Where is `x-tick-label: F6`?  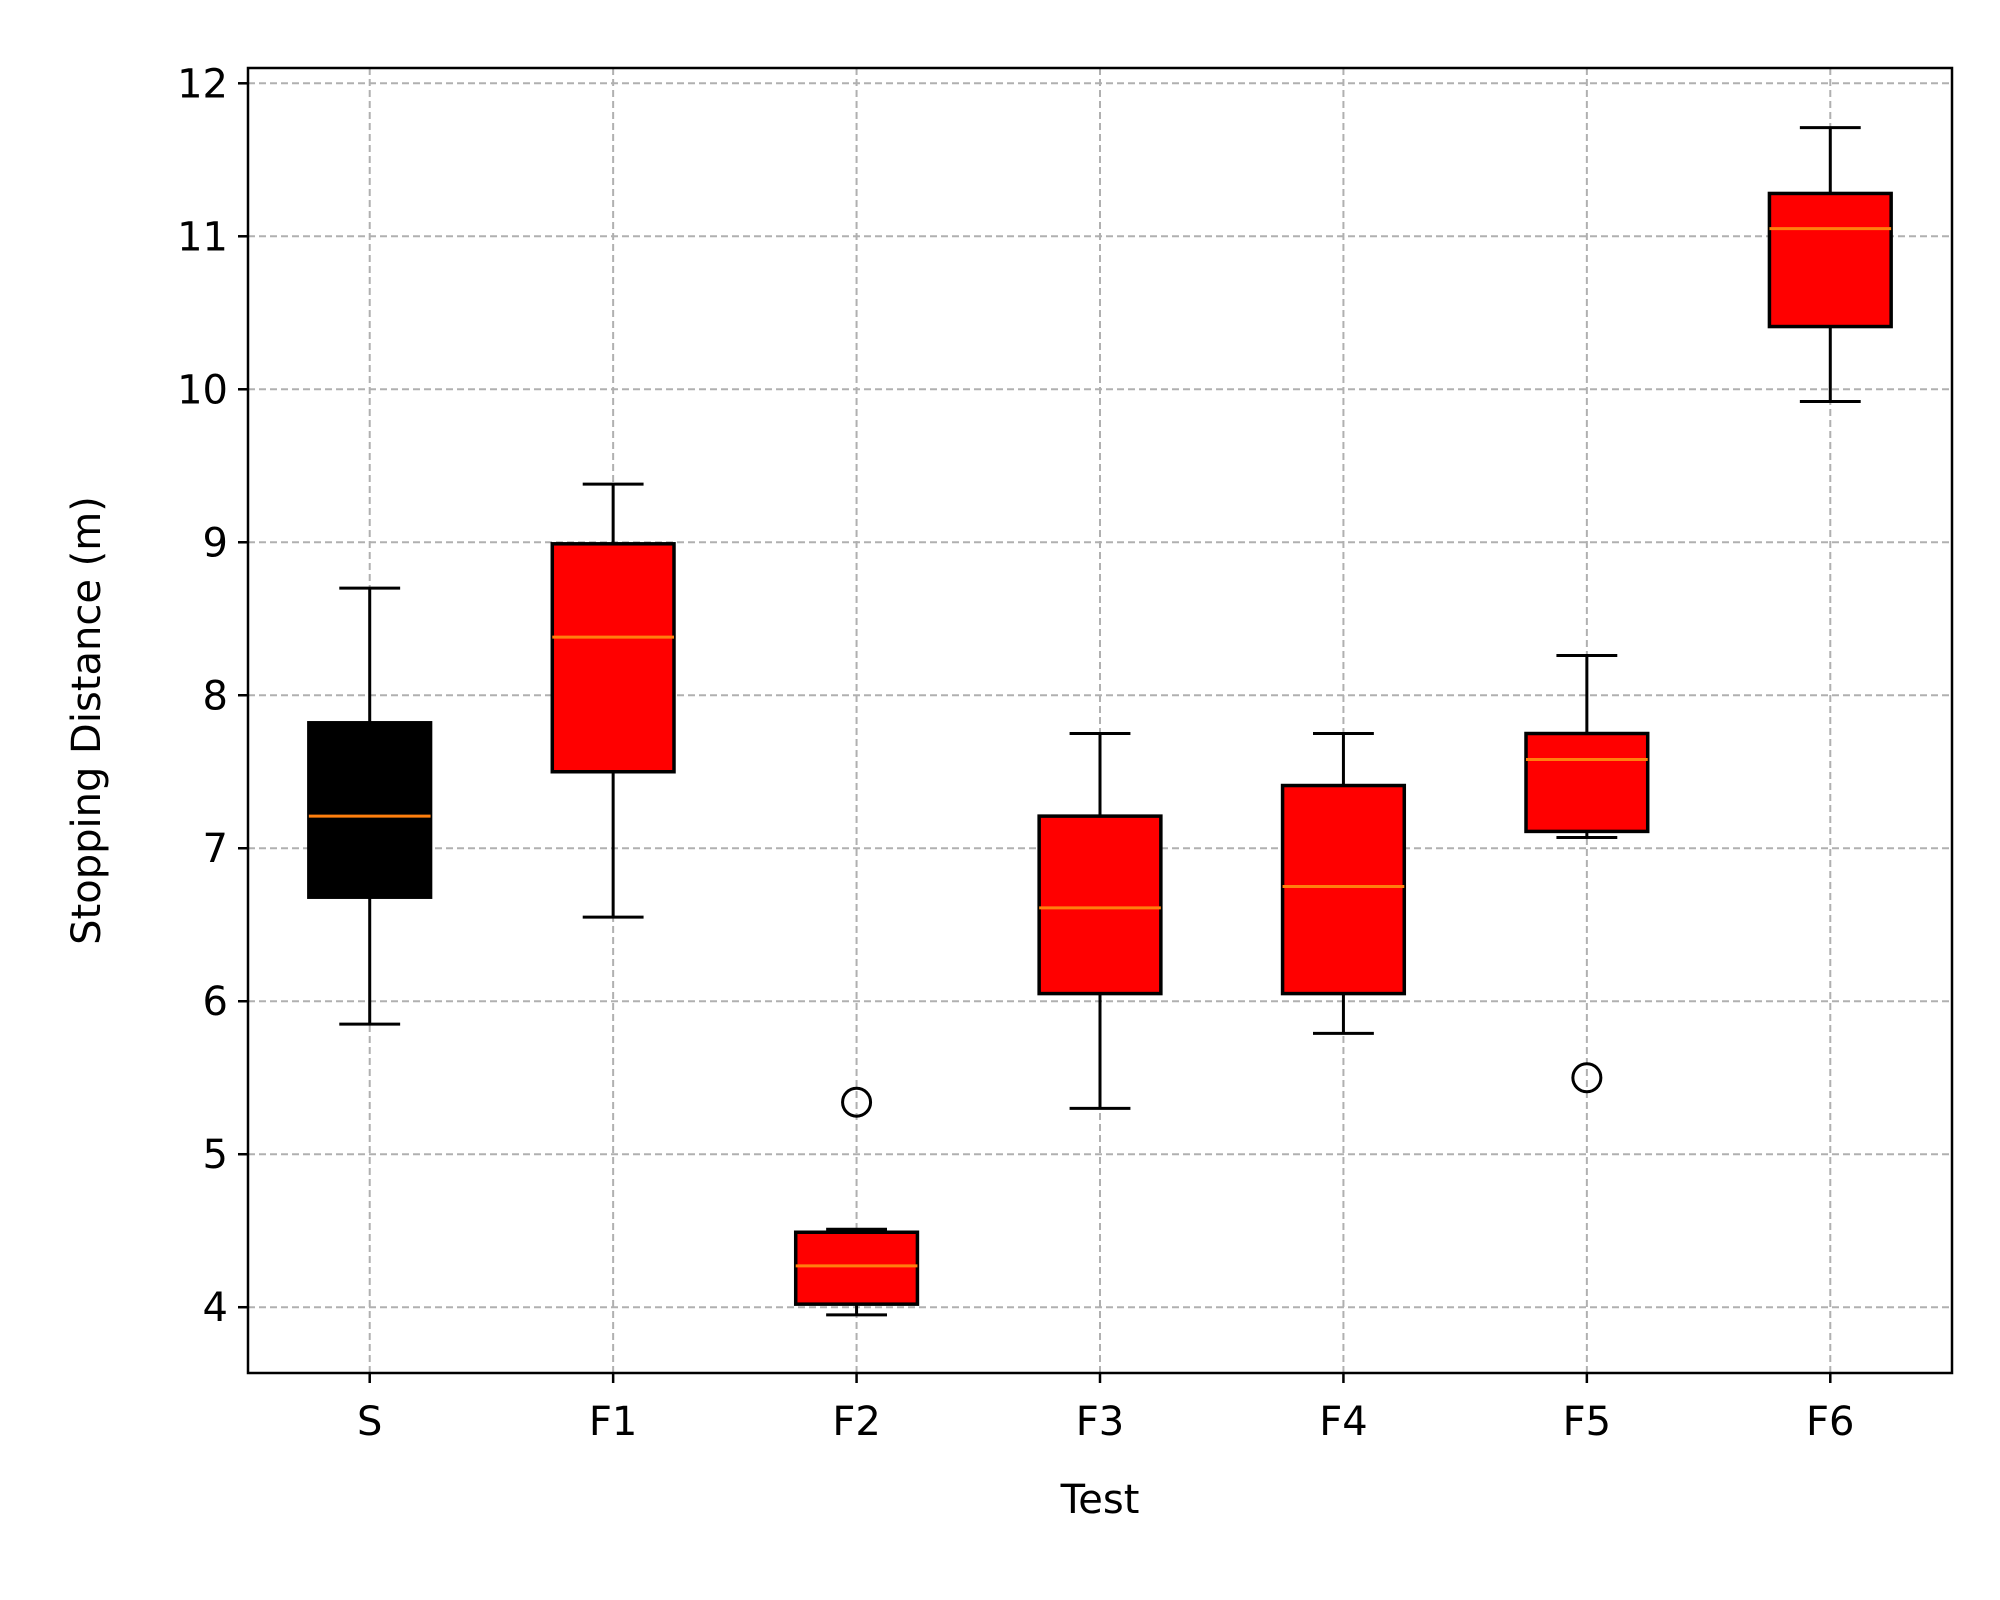
x-tick-label: F6 is located at coordinates (1830, 1422).